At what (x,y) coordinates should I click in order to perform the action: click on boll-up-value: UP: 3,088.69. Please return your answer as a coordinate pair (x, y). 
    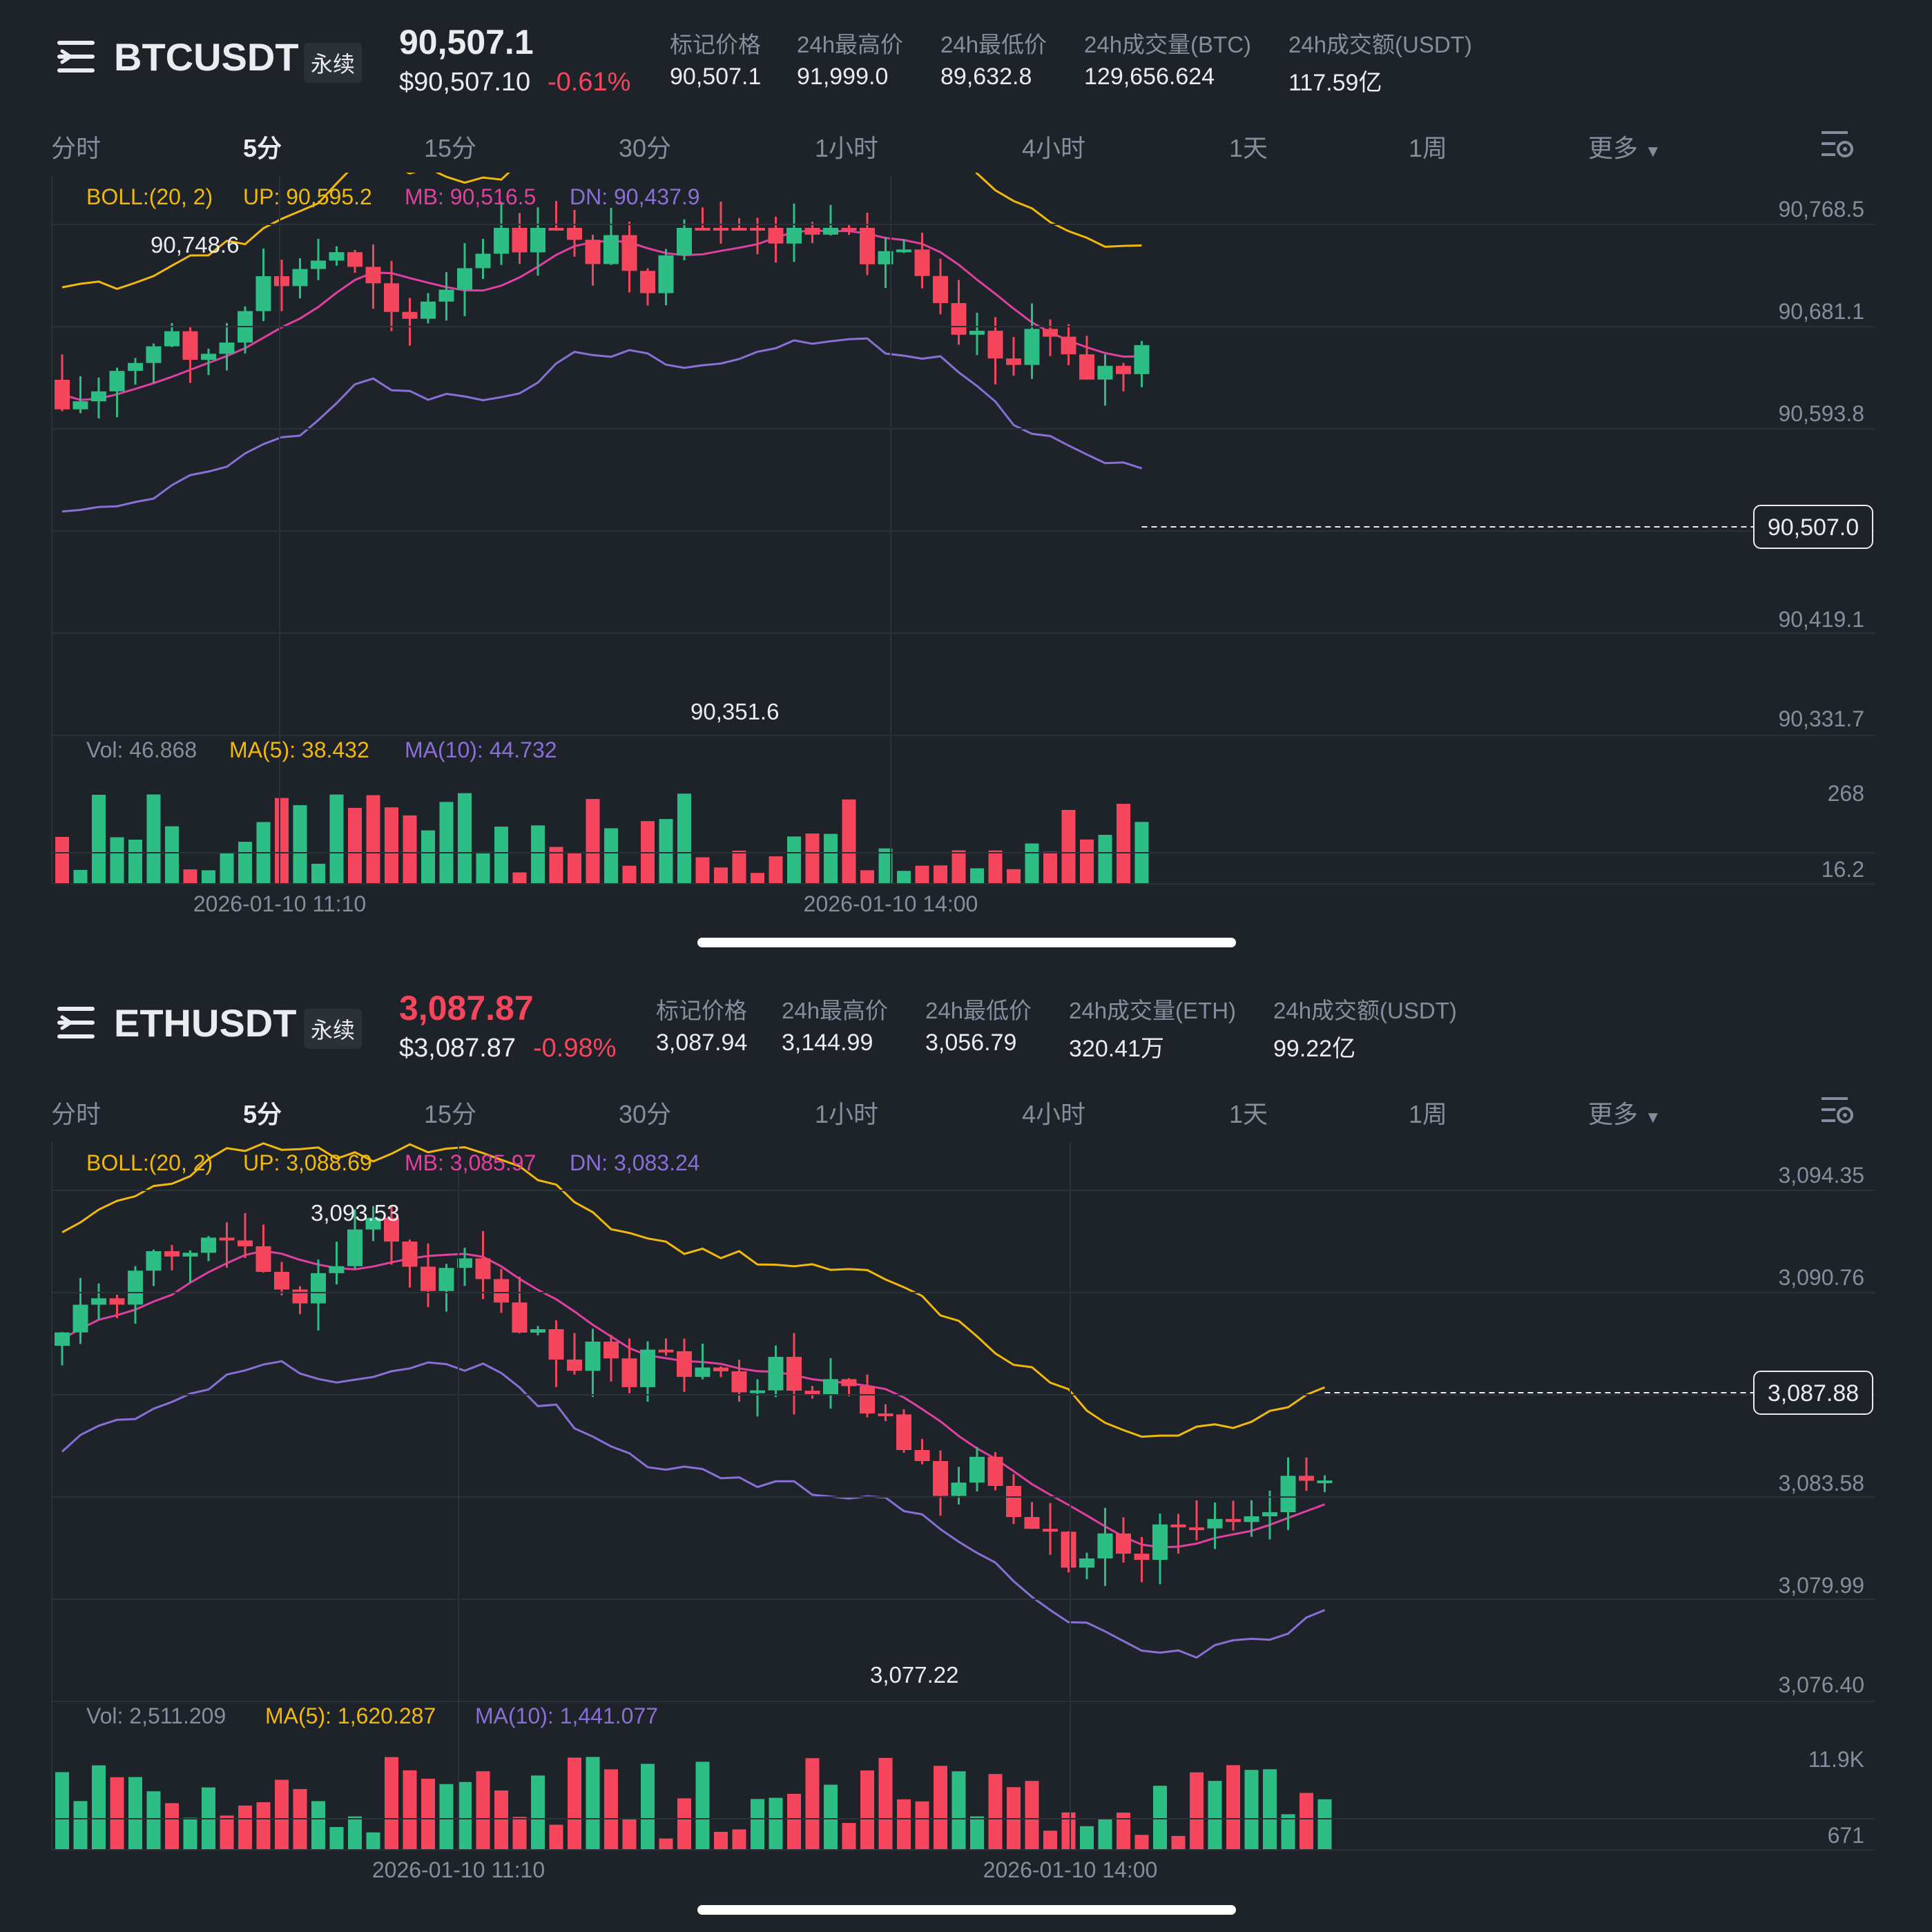
    Looking at the image, I should click on (307, 1162).